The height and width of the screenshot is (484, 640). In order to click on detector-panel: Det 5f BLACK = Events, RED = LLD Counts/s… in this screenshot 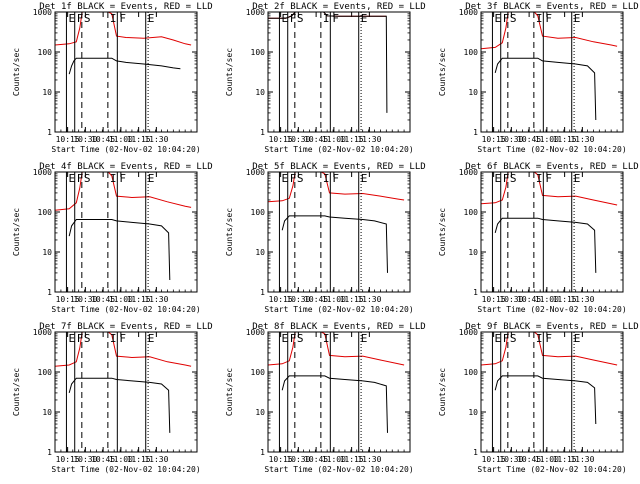, I will do `click(325, 238)`.